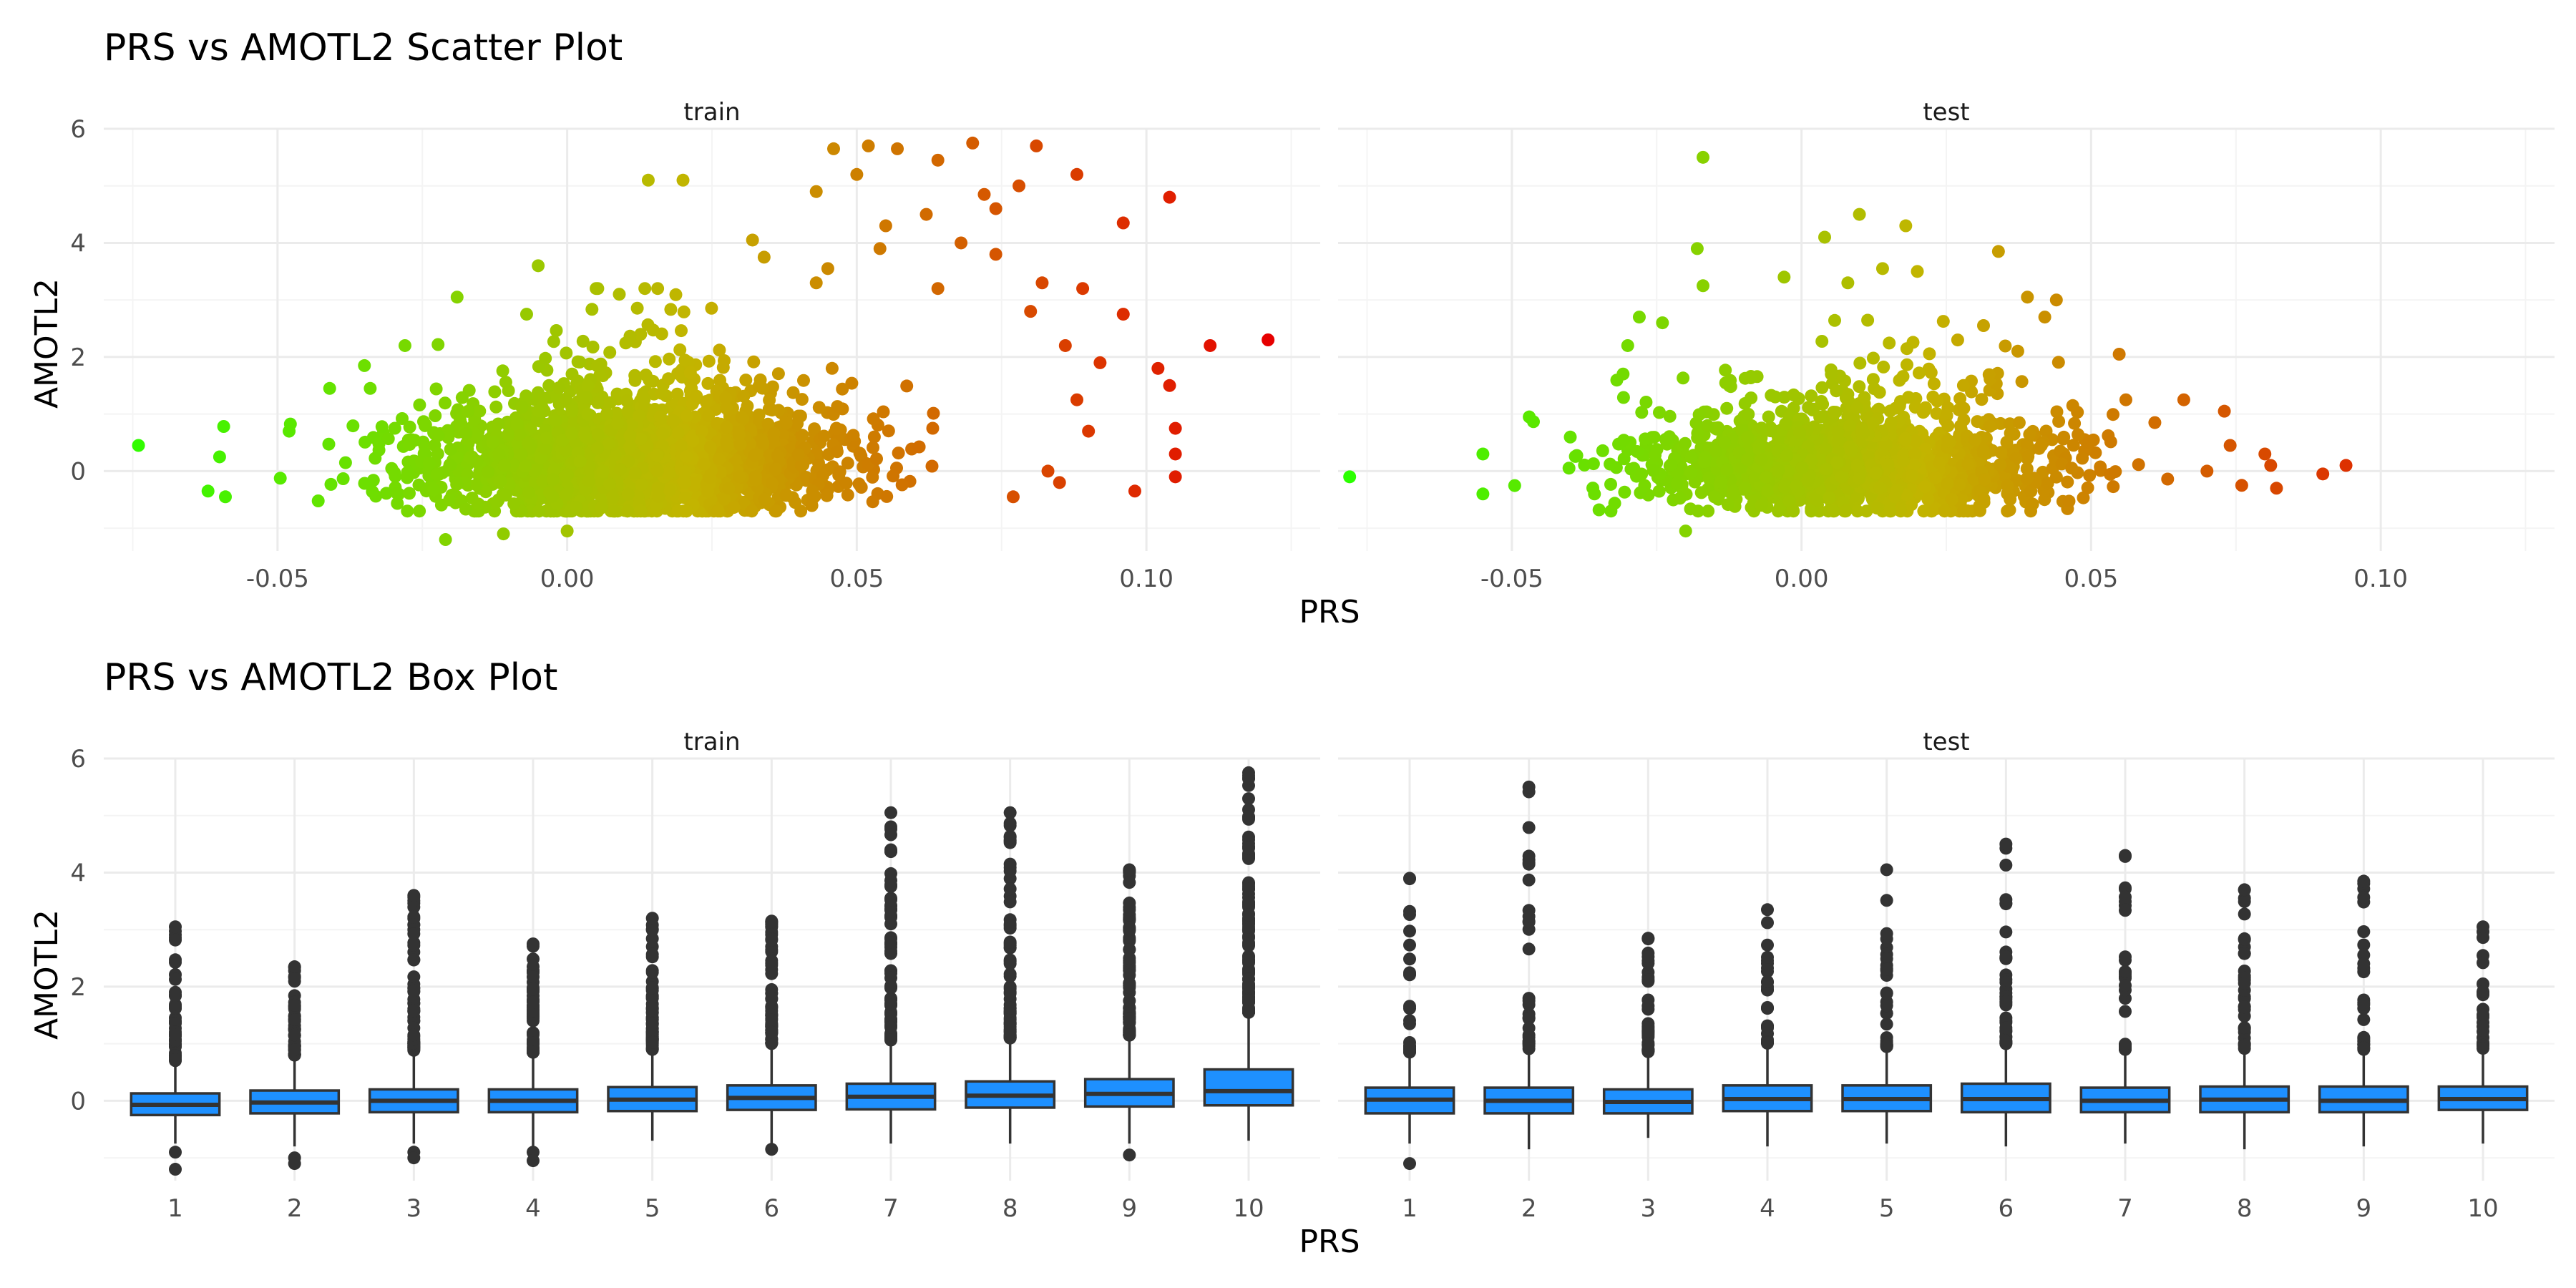  I want to click on scatter-y-axis-title: AMOTL2, so click(47, 343).